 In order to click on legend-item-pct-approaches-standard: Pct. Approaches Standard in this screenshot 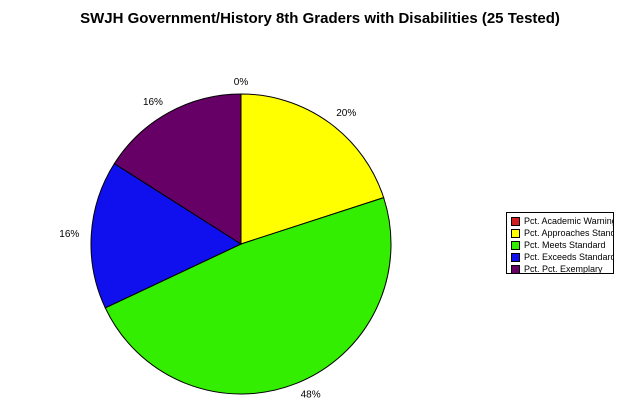, I will do `click(560, 233)`.